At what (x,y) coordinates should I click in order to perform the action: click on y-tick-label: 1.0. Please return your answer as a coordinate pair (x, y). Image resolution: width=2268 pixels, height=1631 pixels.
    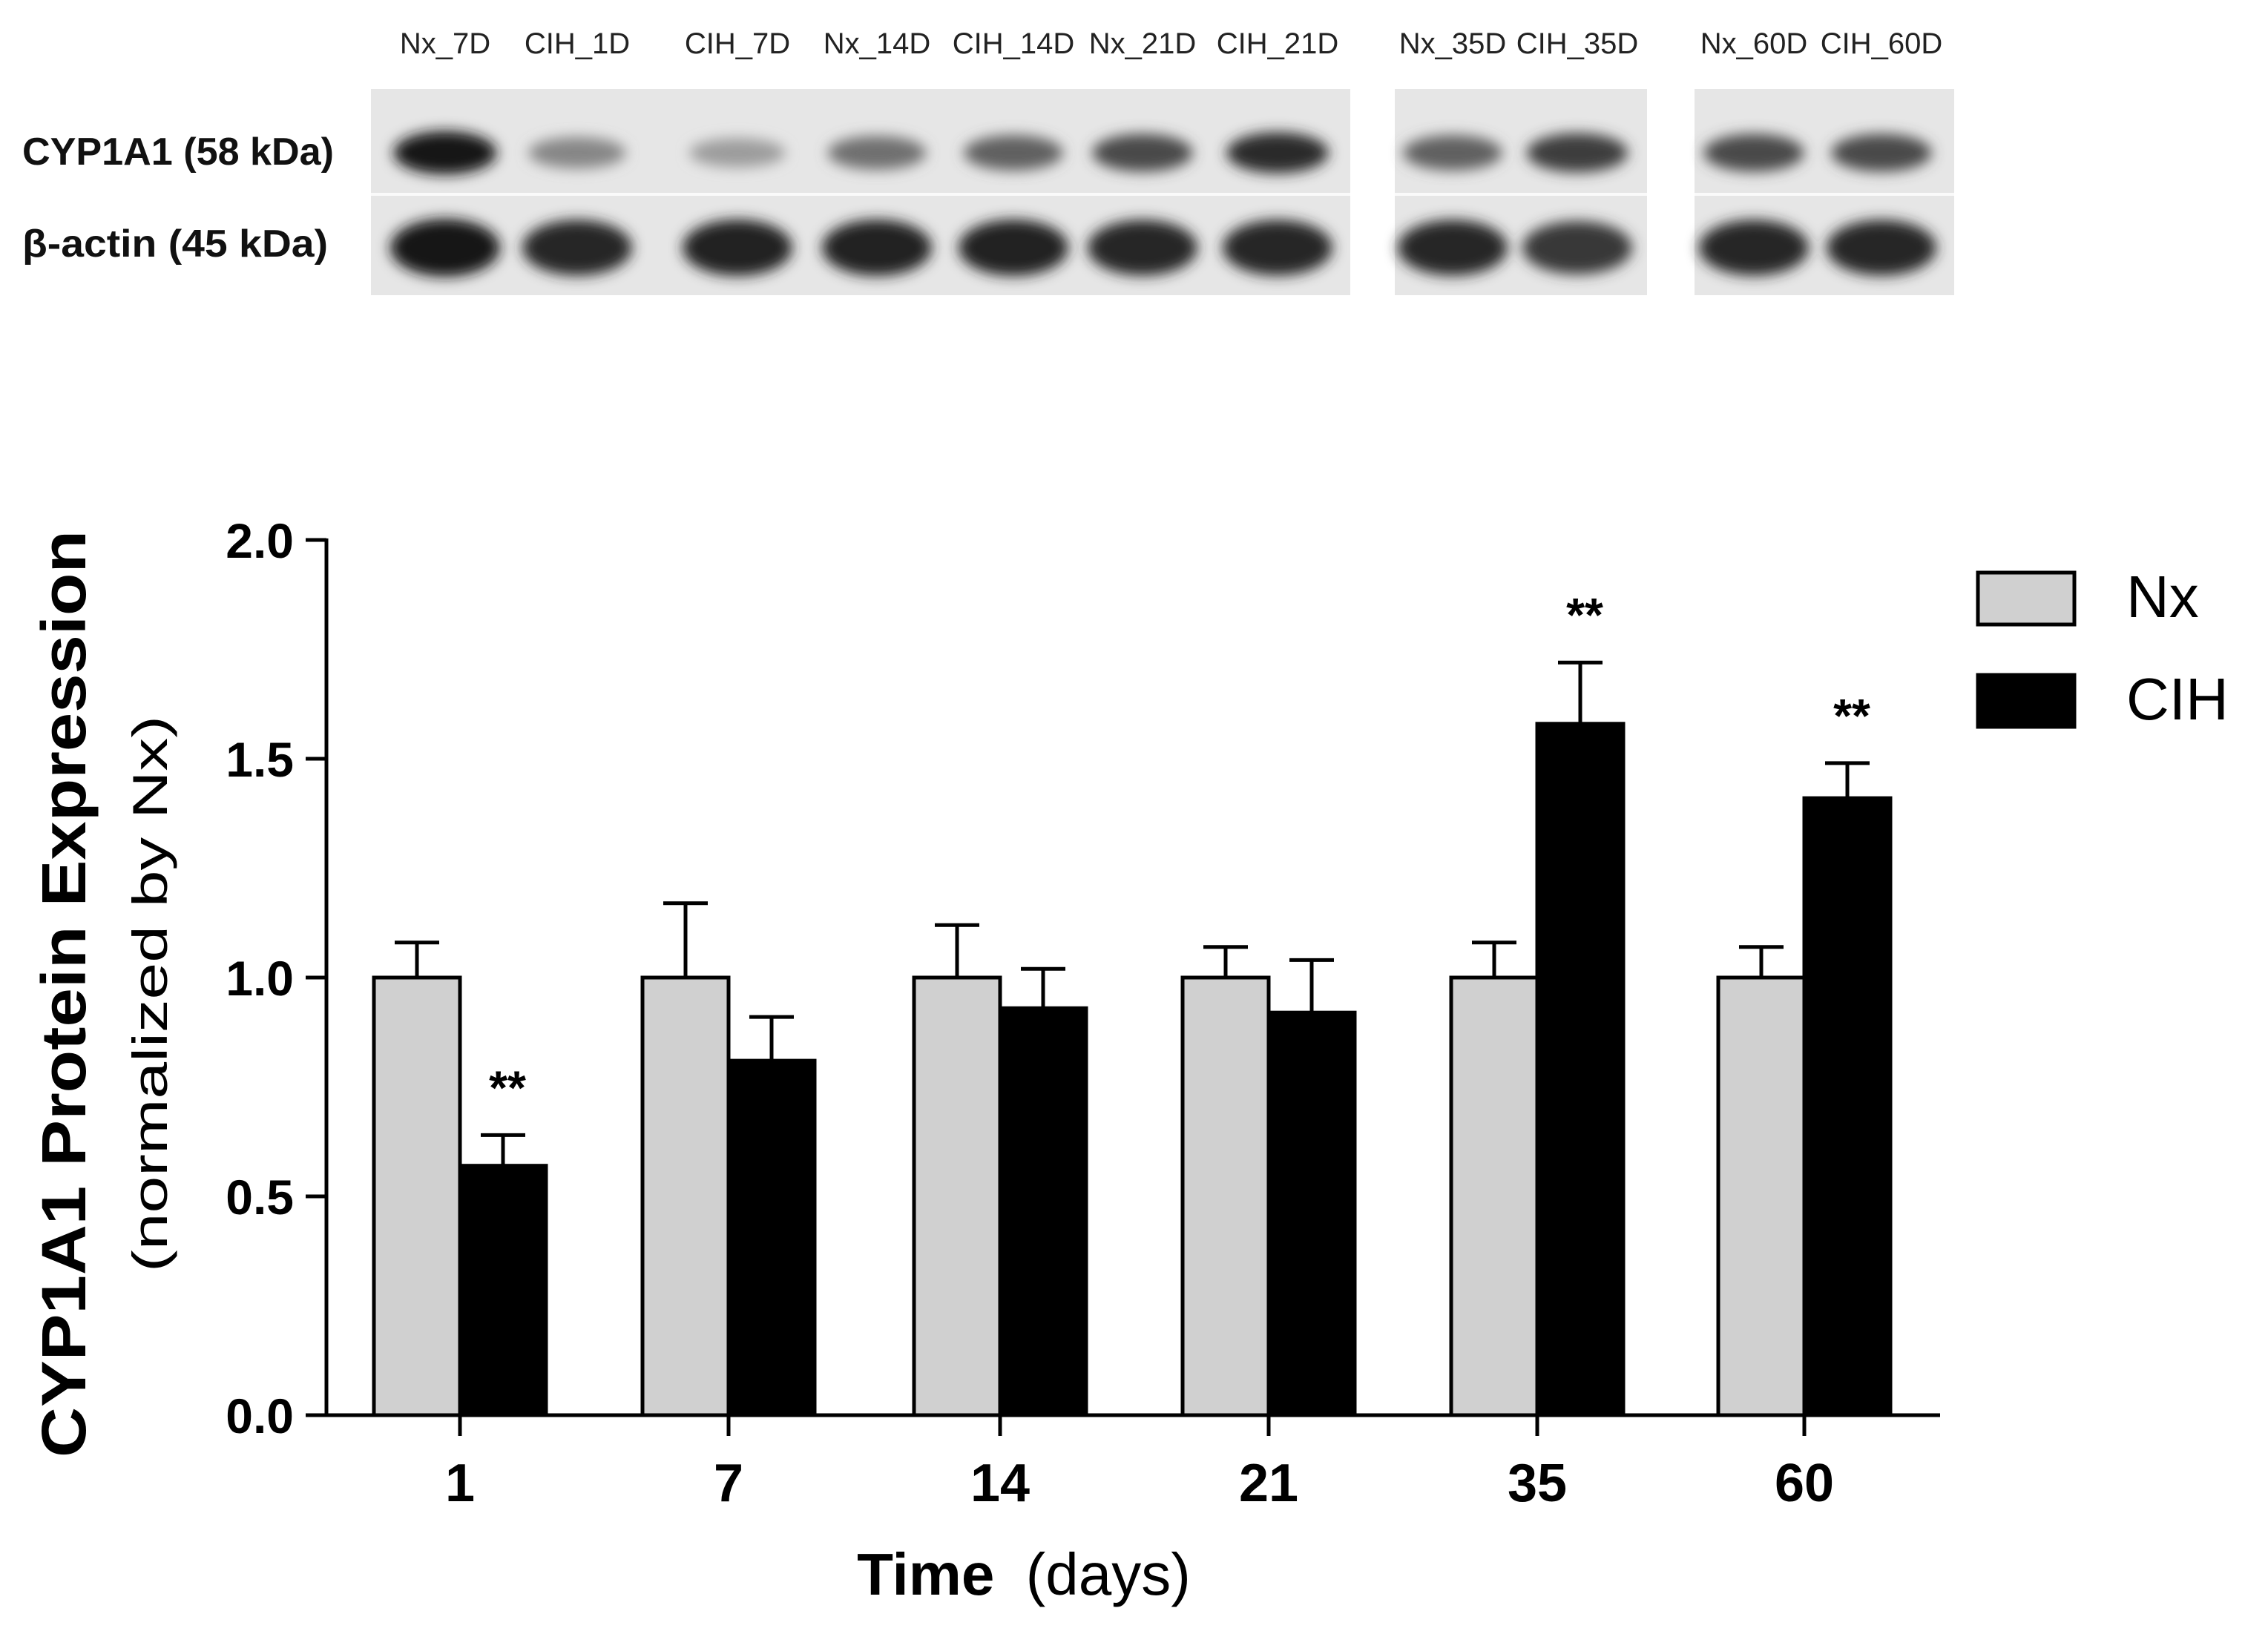
    Looking at the image, I should click on (260, 978).